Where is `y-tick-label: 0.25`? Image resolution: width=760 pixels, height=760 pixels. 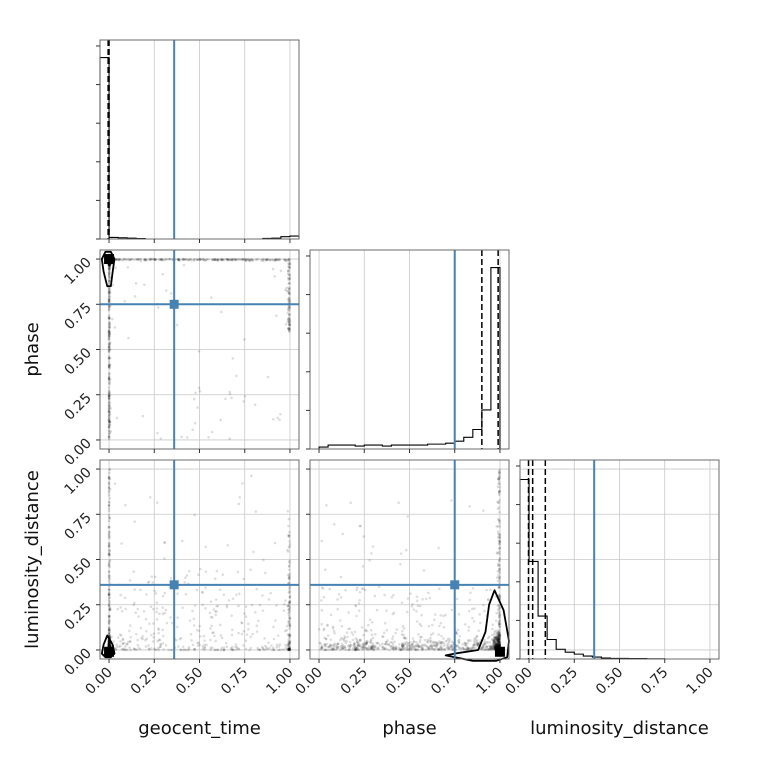 y-tick-label: 0.25 is located at coordinates (77, 616).